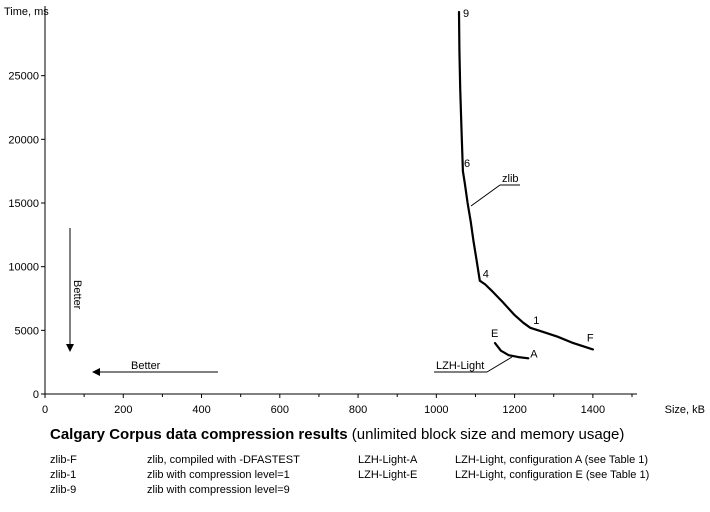 Image resolution: width=710 pixels, height=512 pixels. I want to click on y-tick-label-10000: 10000, so click(23, 268).